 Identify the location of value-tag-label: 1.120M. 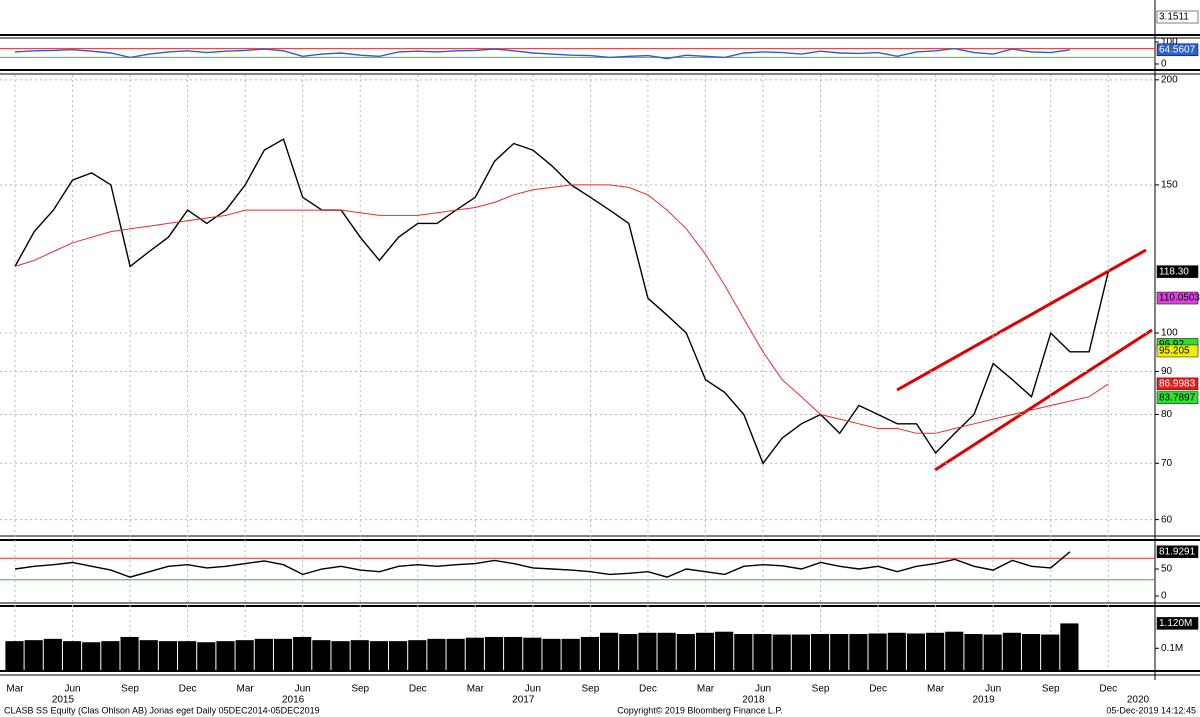
(1175, 623).